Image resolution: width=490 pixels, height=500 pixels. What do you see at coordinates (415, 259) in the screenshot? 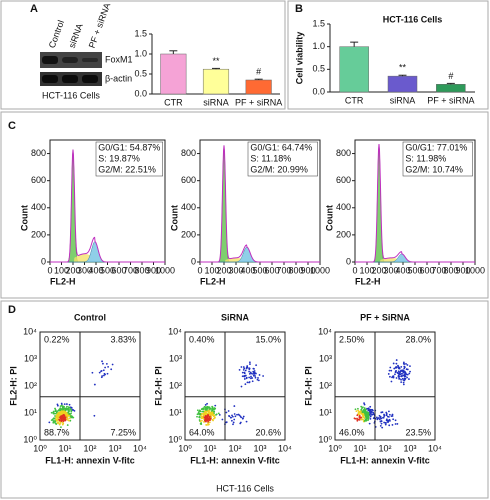
I see `s-phase` at bounding box center [415, 259].